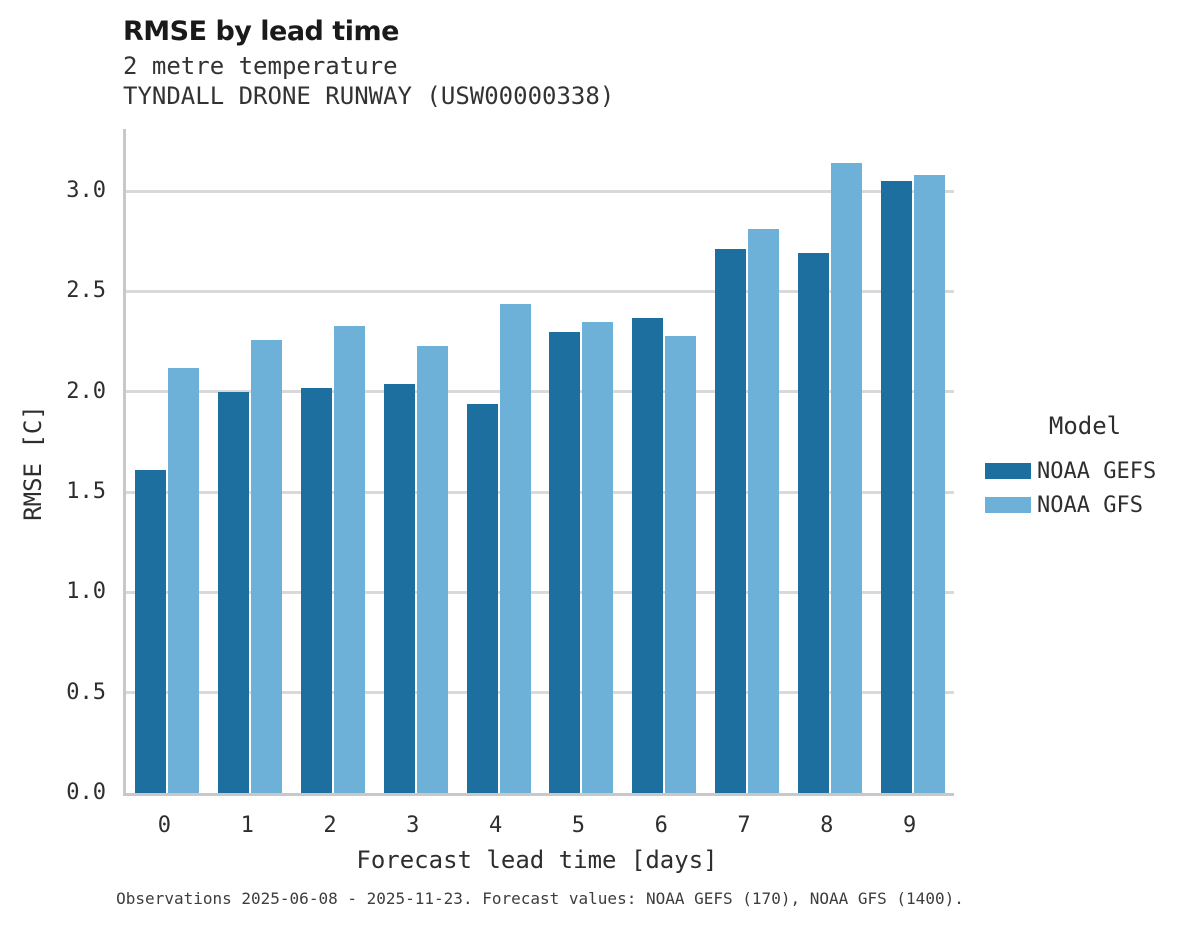 The image size is (1188, 928). What do you see at coordinates (86, 191) in the screenshot?
I see `y-tick-label-3.0: 3.0` at bounding box center [86, 191].